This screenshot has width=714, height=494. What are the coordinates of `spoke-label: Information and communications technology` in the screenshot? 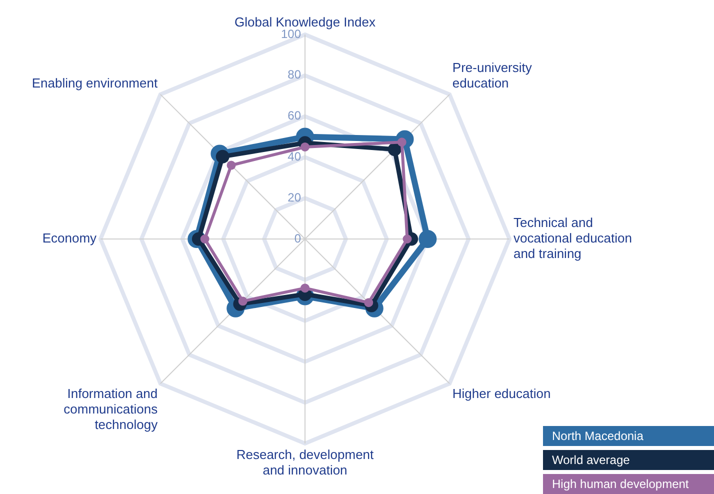 It's located at (111, 409).